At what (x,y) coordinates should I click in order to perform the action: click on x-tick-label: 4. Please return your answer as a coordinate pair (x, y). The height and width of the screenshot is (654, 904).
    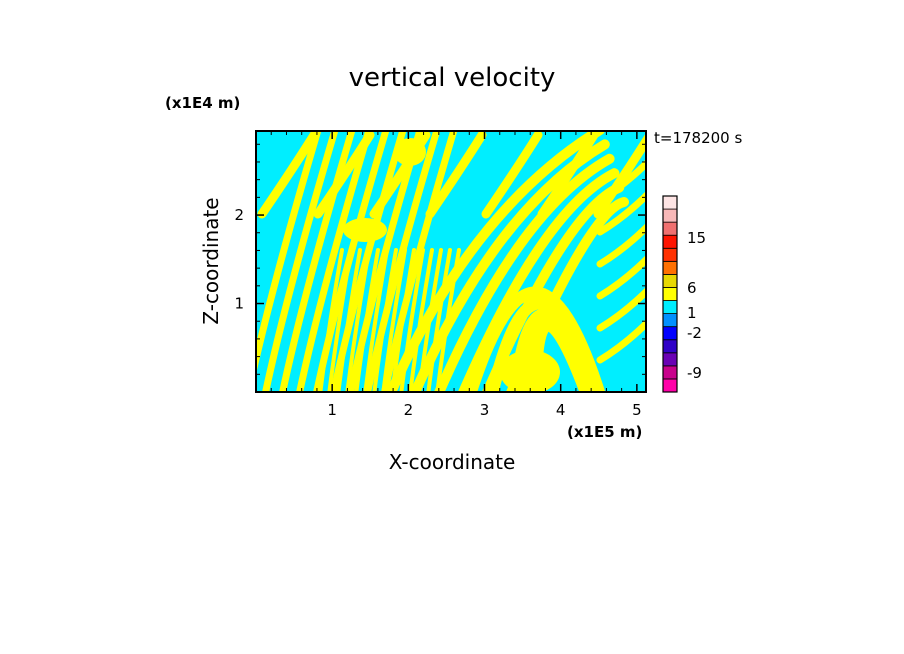
    Looking at the image, I should click on (561, 410).